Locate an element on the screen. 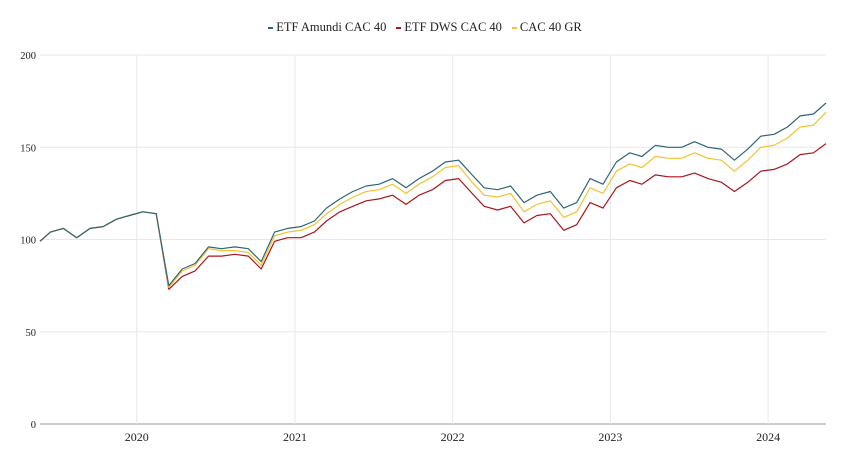 The height and width of the screenshot is (465, 850). x-tick-label: 2022 is located at coordinates (453, 437).